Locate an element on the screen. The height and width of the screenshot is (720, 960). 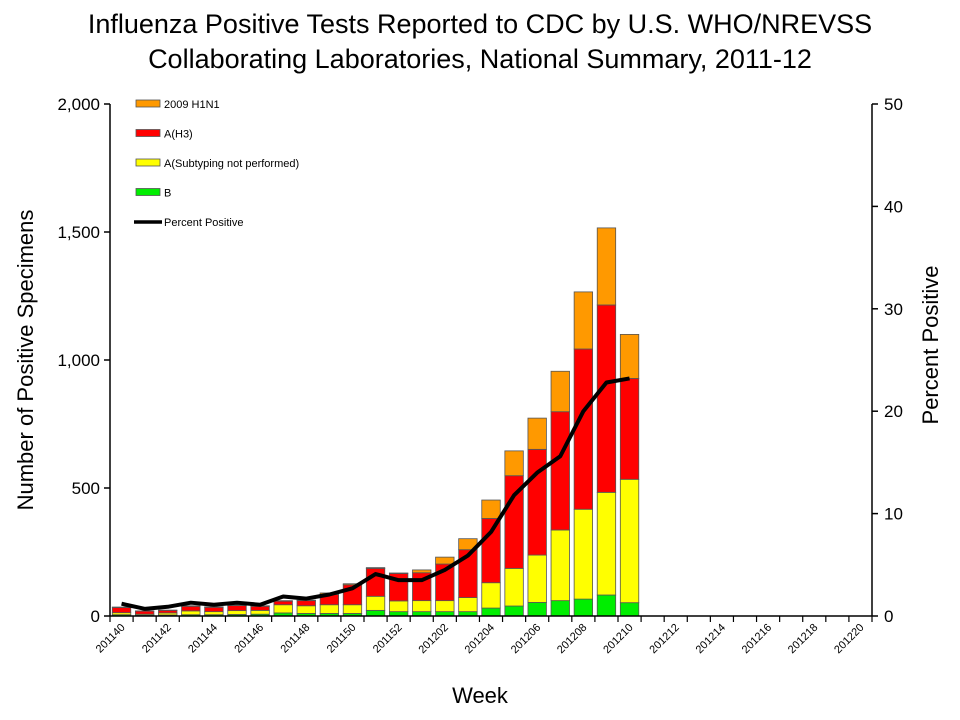
x-tick-label: 201210 is located at coordinates (618, 639).